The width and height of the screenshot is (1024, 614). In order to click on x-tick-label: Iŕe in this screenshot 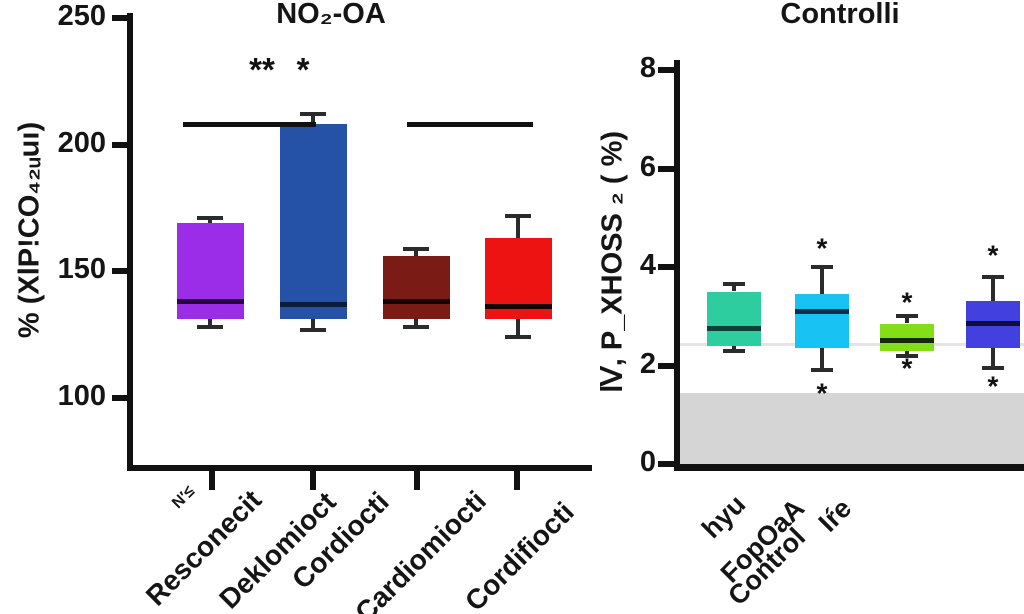, I will do `click(835, 515)`.